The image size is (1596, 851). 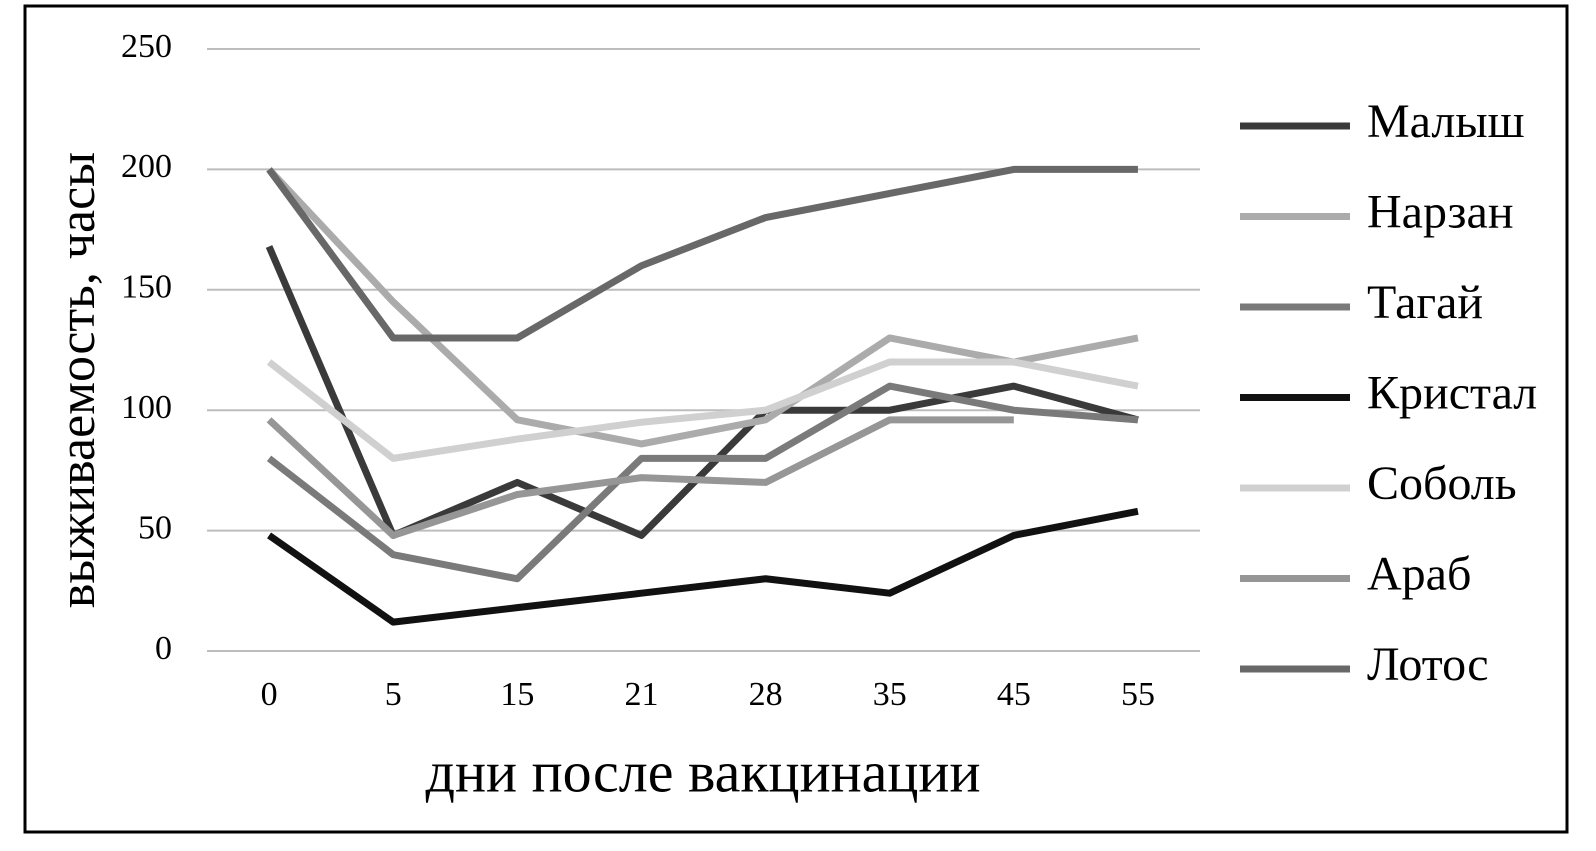 I want to click on x-tick-label: 45, so click(x=1014, y=694).